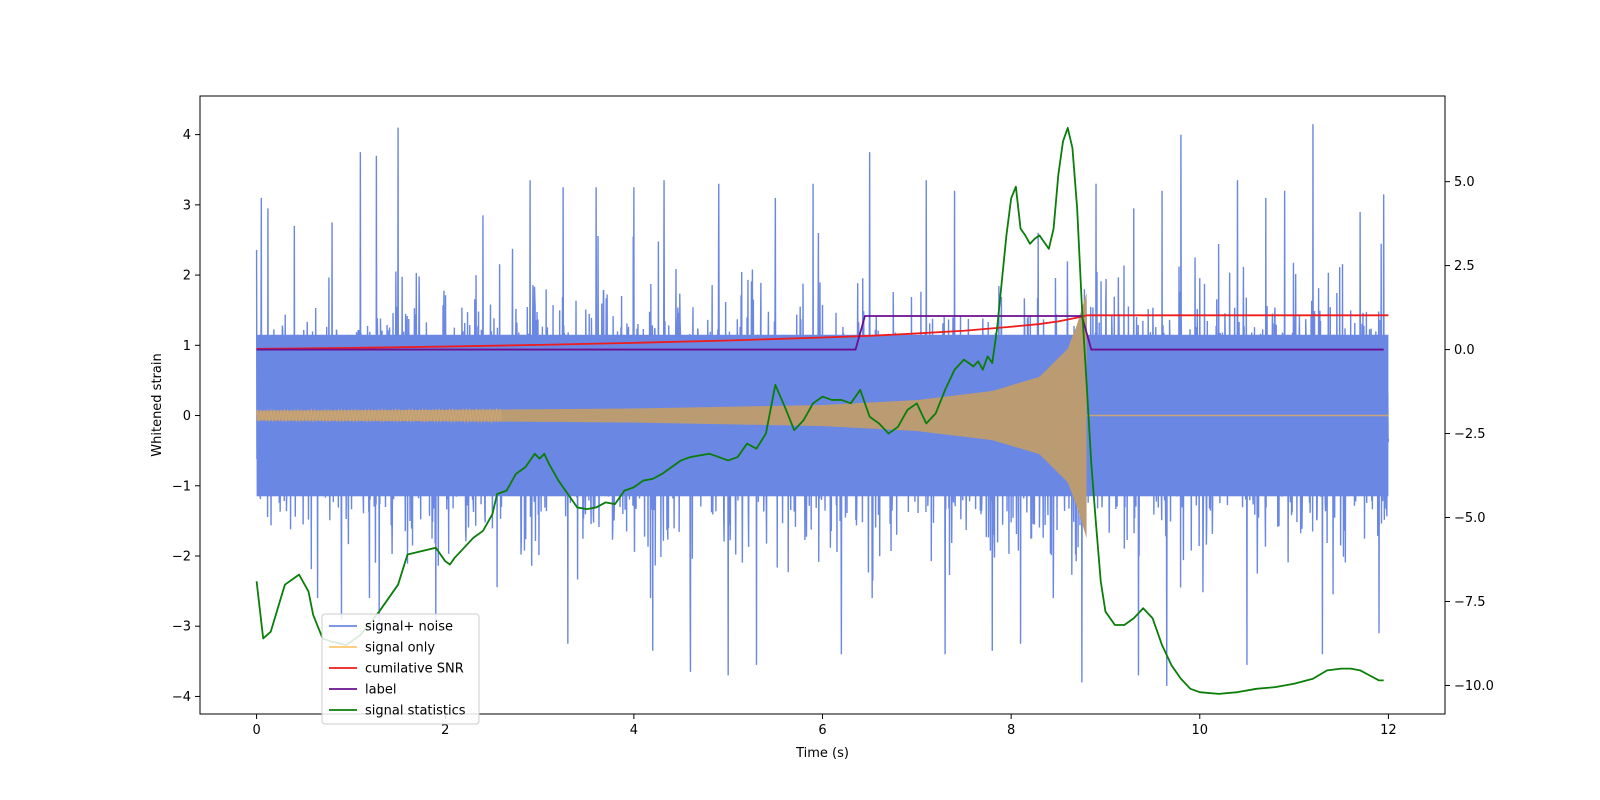 The height and width of the screenshot is (800, 1600). What do you see at coordinates (400, 648) in the screenshot?
I see `legend-entry: signal only` at bounding box center [400, 648].